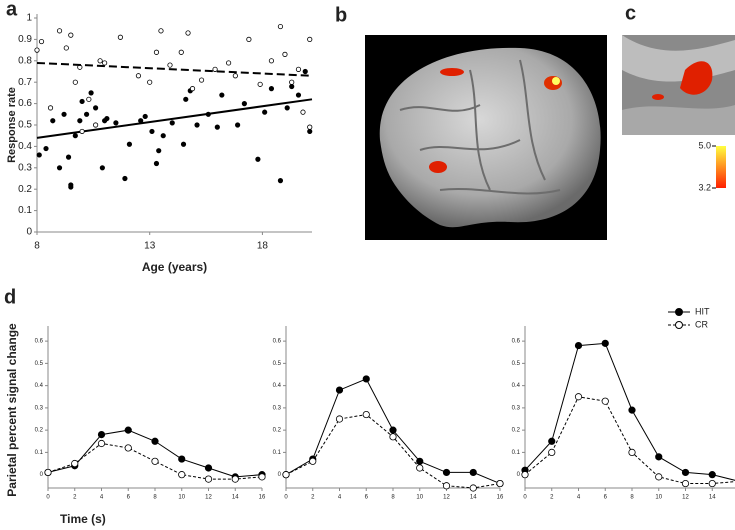 The width and height of the screenshot is (735, 530). What do you see at coordinates (701, 324) in the screenshot?
I see `legend-label: CR` at bounding box center [701, 324].